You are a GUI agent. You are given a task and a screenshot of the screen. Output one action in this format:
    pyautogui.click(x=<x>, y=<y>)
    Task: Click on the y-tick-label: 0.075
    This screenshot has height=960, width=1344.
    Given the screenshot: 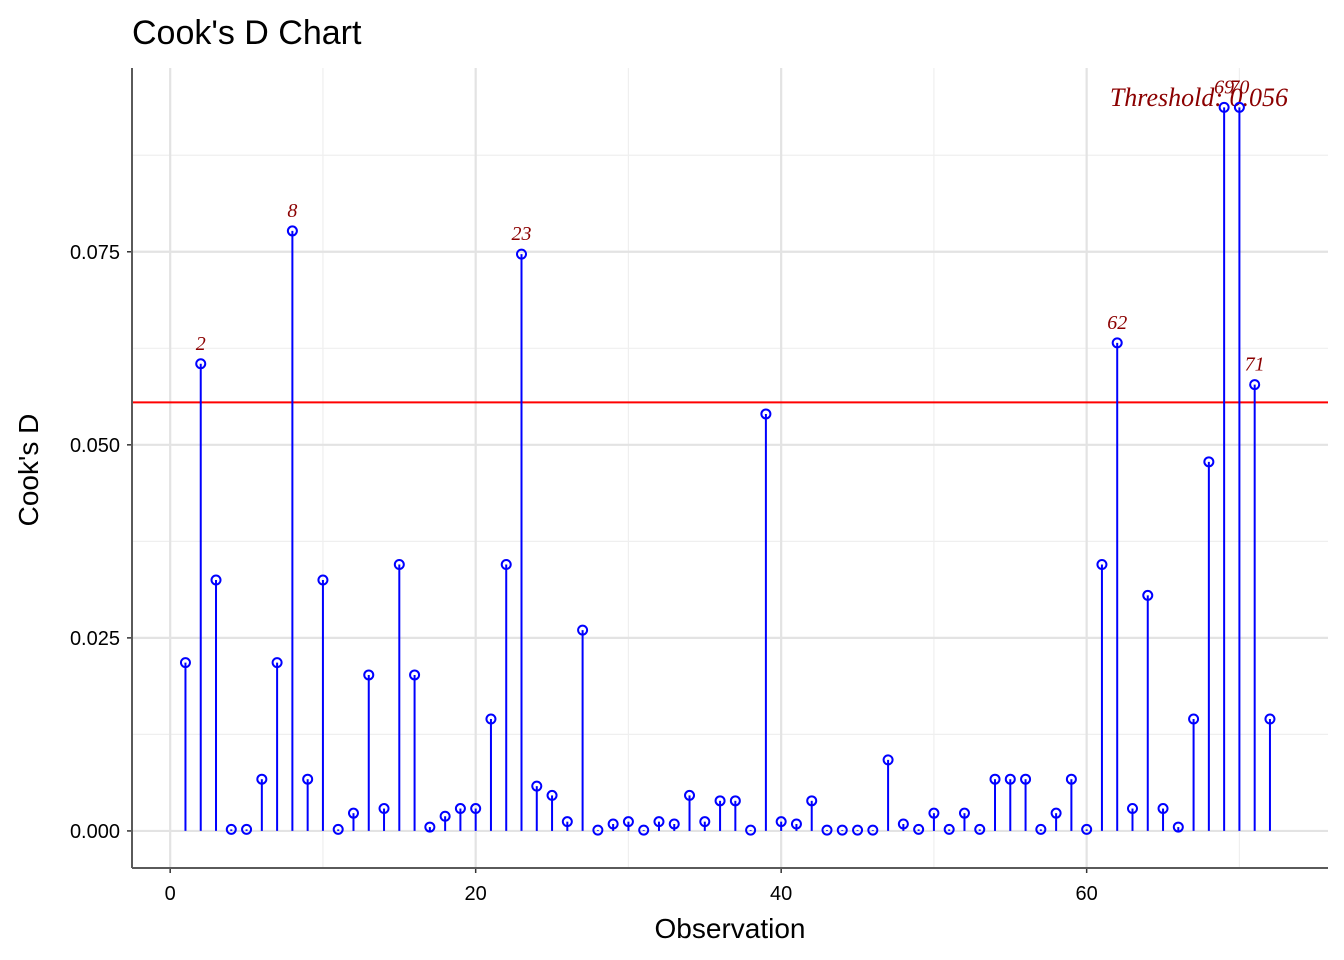 What is the action you would take?
    pyautogui.click(x=95, y=253)
    